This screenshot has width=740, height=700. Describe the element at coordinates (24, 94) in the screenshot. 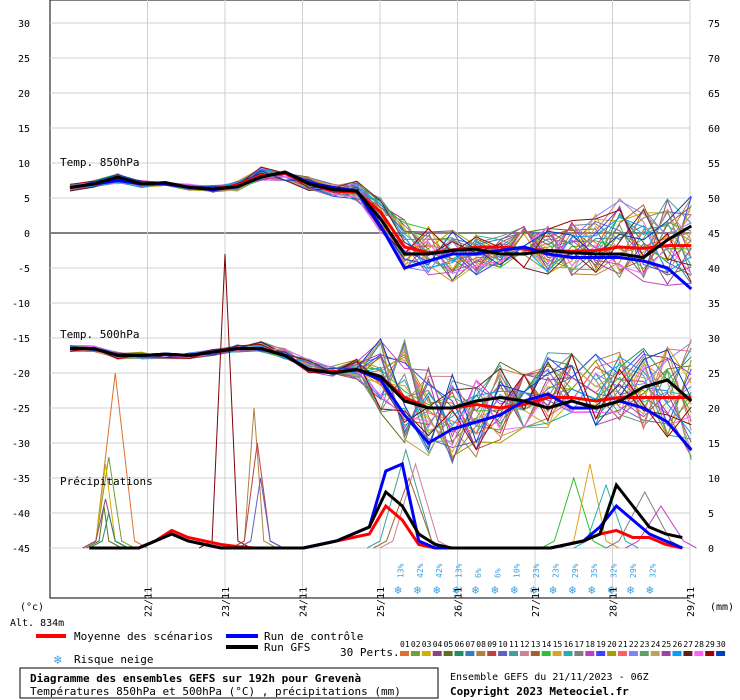

I see `y-tick-left: 20` at that location.